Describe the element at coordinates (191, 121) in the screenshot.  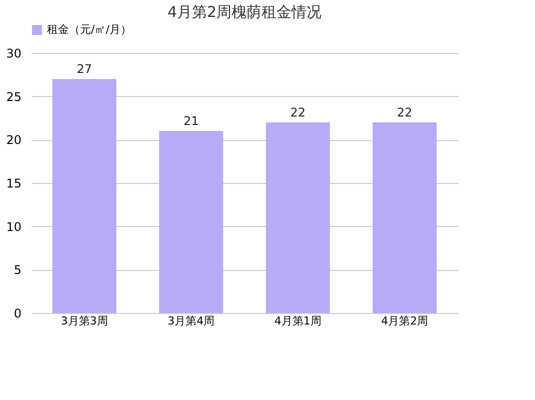
I see `data-label: 21` at that location.